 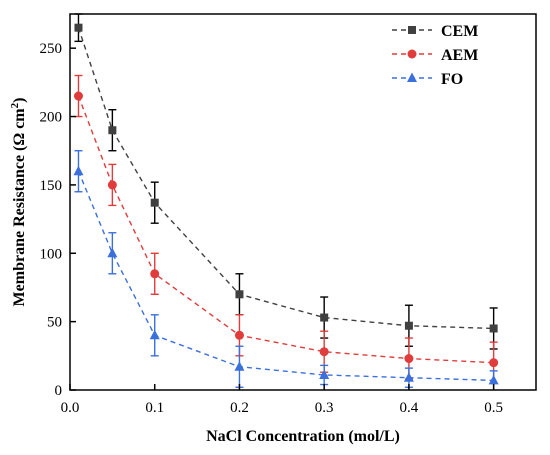 What do you see at coordinates (459, 31) in the screenshot?
I see `legend-label: CEM` at bounding box center [459, 31].